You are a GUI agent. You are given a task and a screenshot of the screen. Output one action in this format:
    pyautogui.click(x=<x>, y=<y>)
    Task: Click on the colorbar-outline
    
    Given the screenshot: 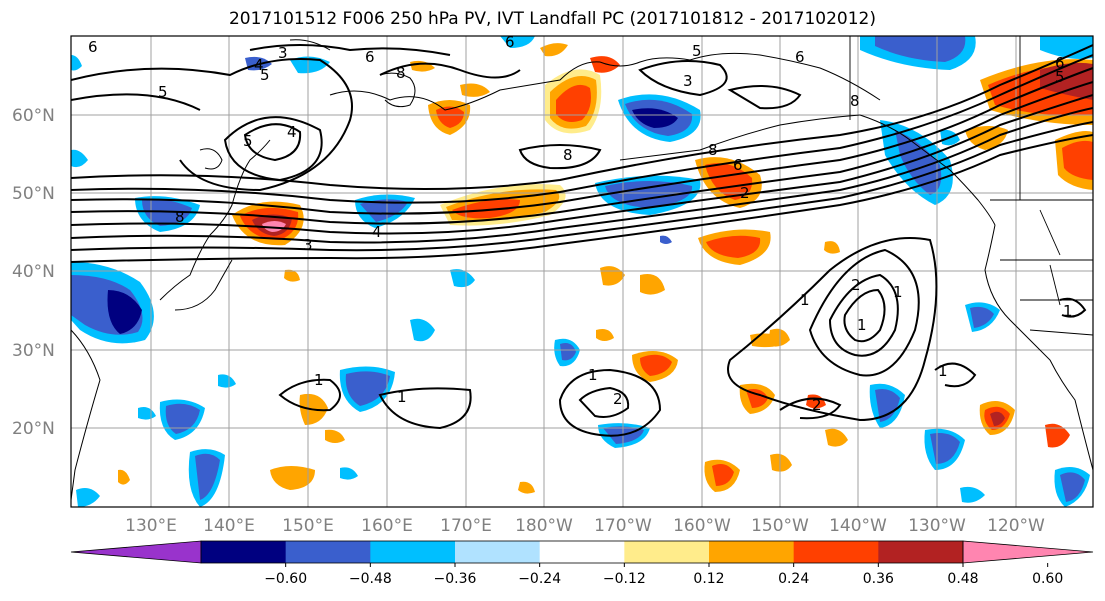 What is the action you would take?
    pyautogui.click(x=582, y=552)
    